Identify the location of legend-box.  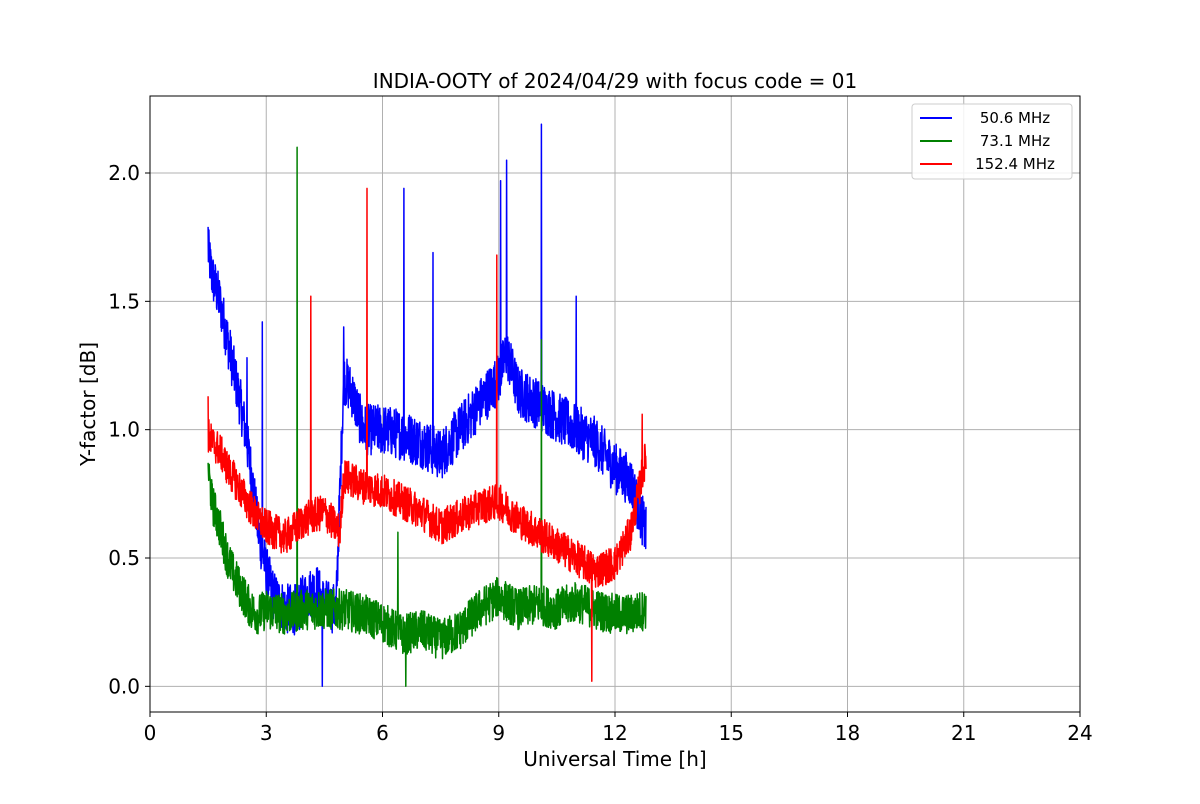
(992, 141).